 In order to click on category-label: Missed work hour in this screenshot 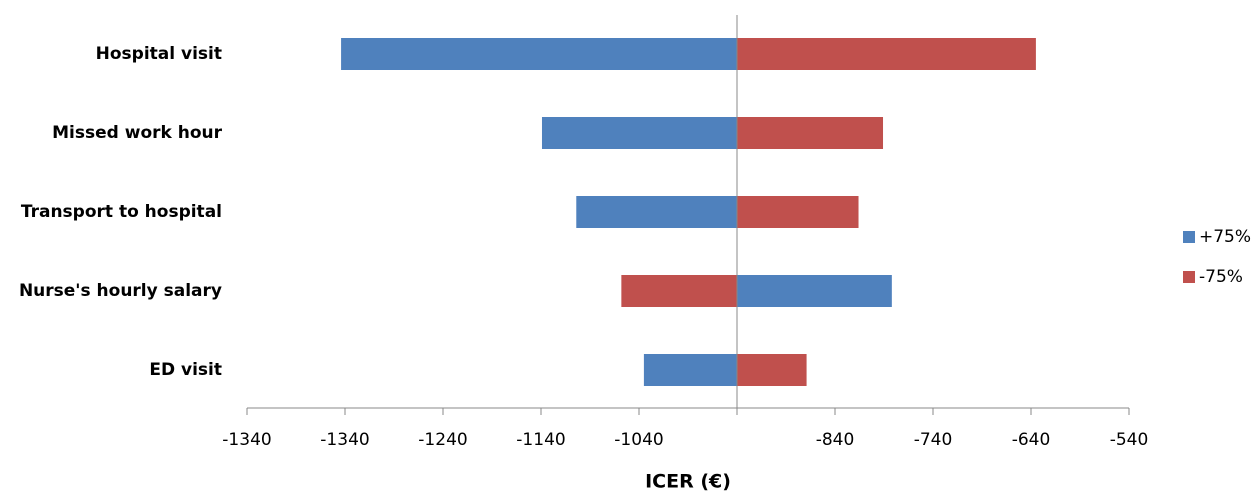, I will do `click(137, 133)`.